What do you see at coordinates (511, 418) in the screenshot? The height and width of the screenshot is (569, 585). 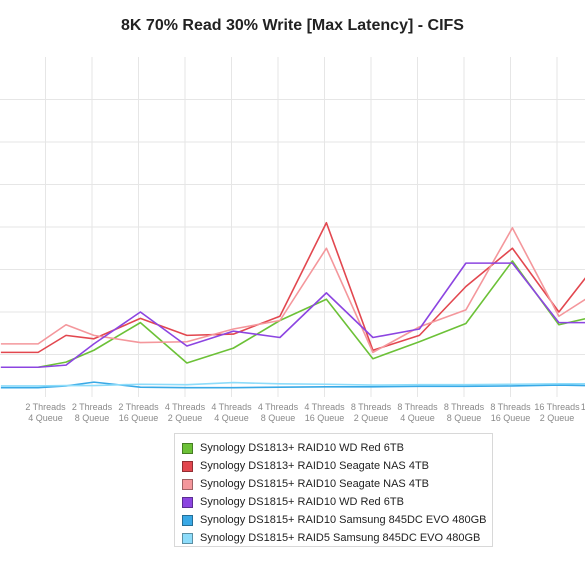 I see `x-tick-label-10-1: 16 Queue` at bounding box center [511, 418].